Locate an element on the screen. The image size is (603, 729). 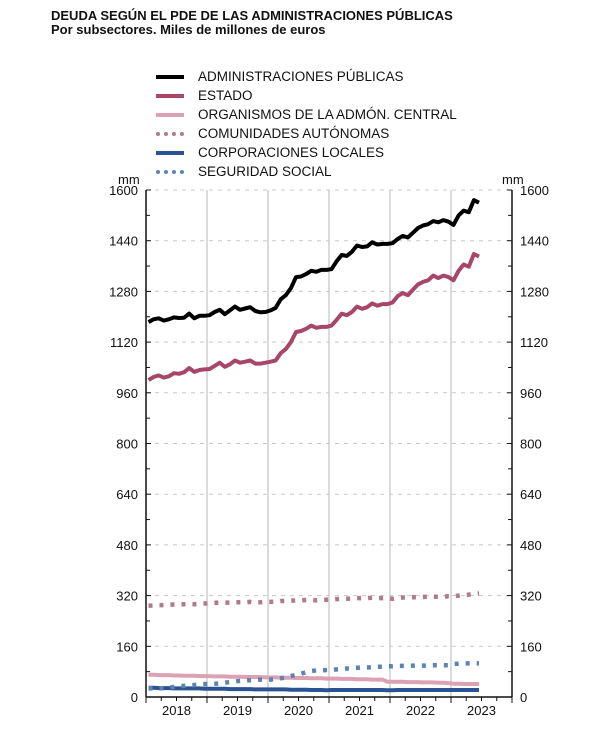
y-tick-label-left: 480 is located at coordinates (127, 545).